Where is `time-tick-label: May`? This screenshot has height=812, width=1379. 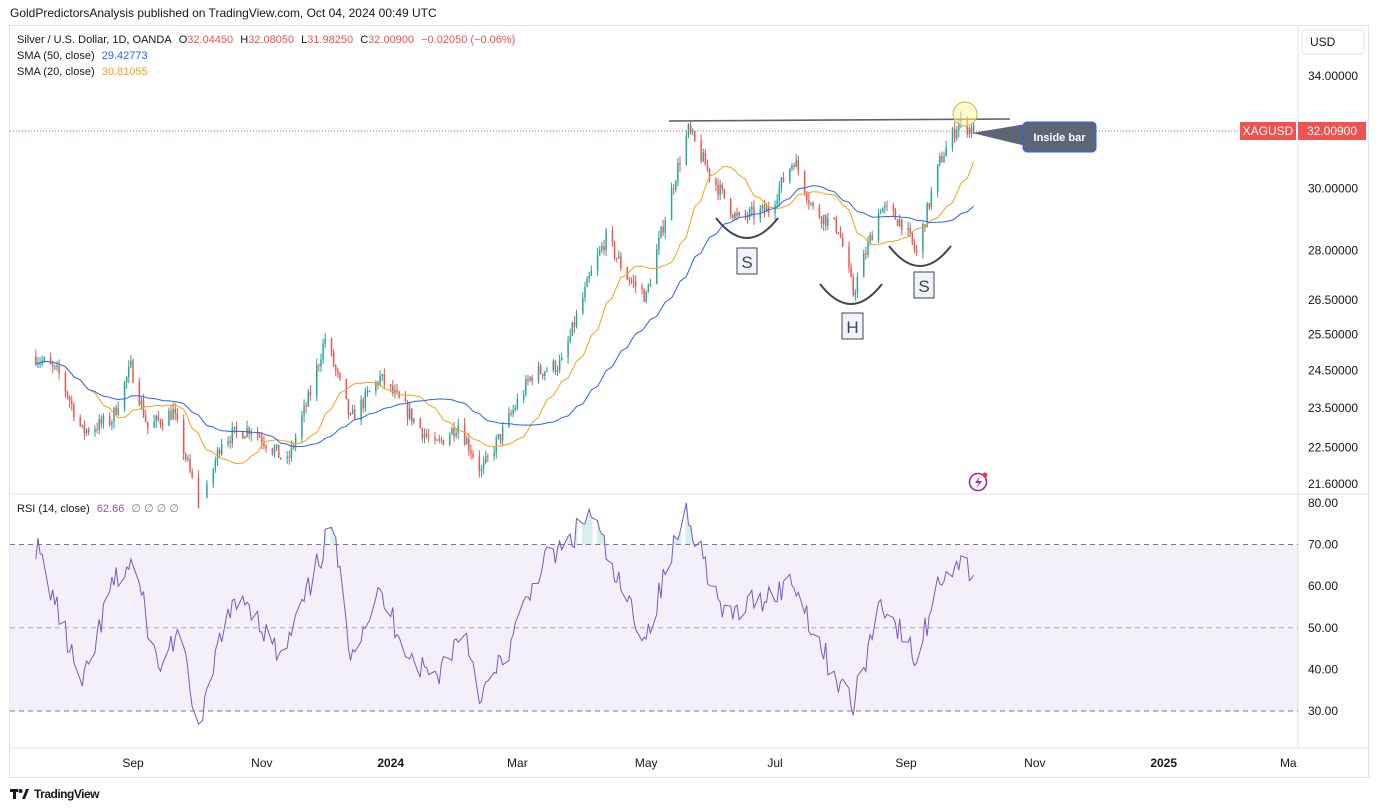
time-tick-label: May is located at coordinates (646, 763).